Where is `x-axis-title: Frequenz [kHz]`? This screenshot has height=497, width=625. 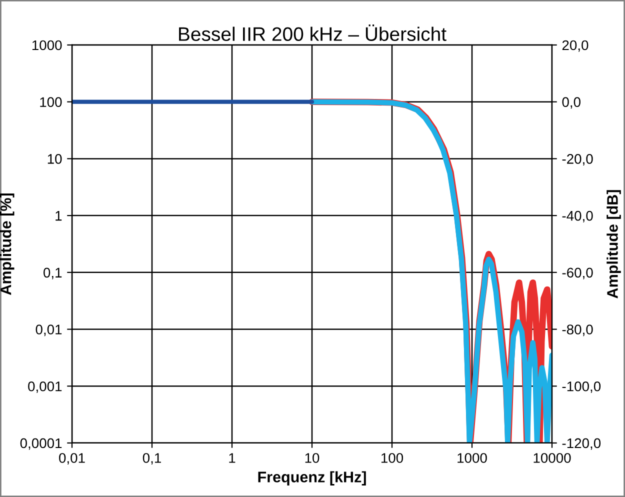 x-axis-title: Frequenz [kHz] is located at coordinates (312, 478).